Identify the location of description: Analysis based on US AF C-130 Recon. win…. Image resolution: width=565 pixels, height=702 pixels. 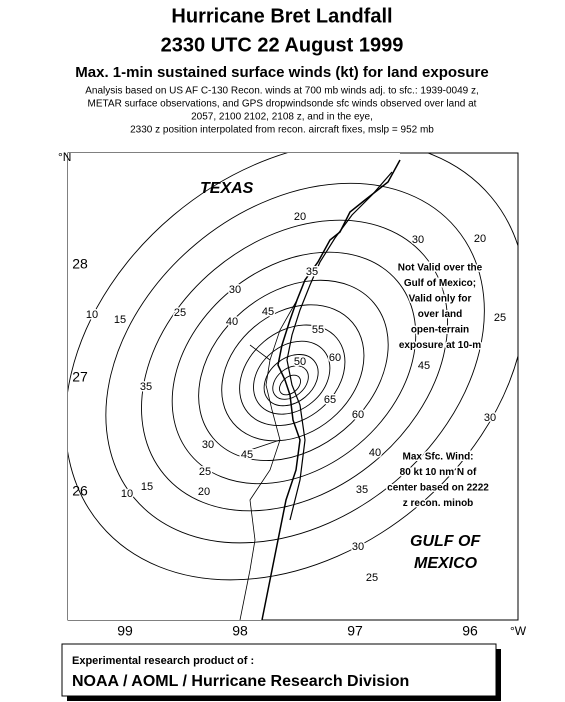
(282, 111).